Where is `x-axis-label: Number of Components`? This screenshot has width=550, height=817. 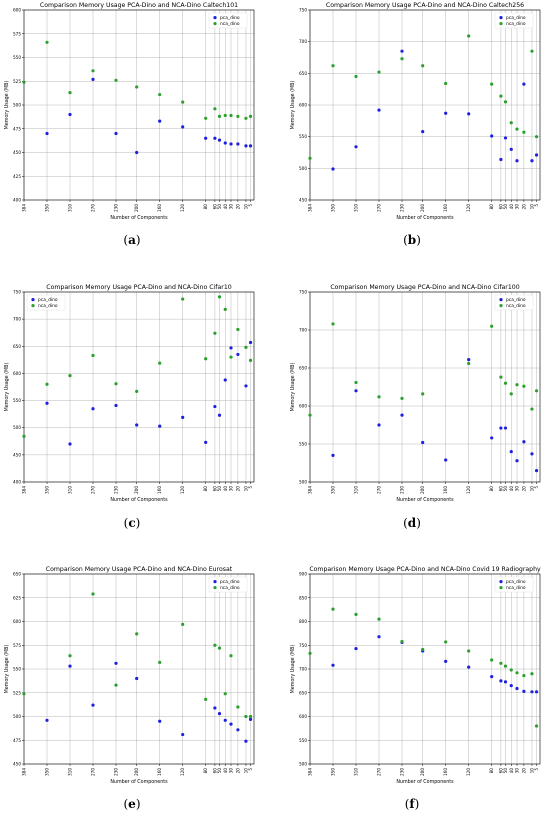
x-axis-label: Number of Components is located at coordinates (139, 782).